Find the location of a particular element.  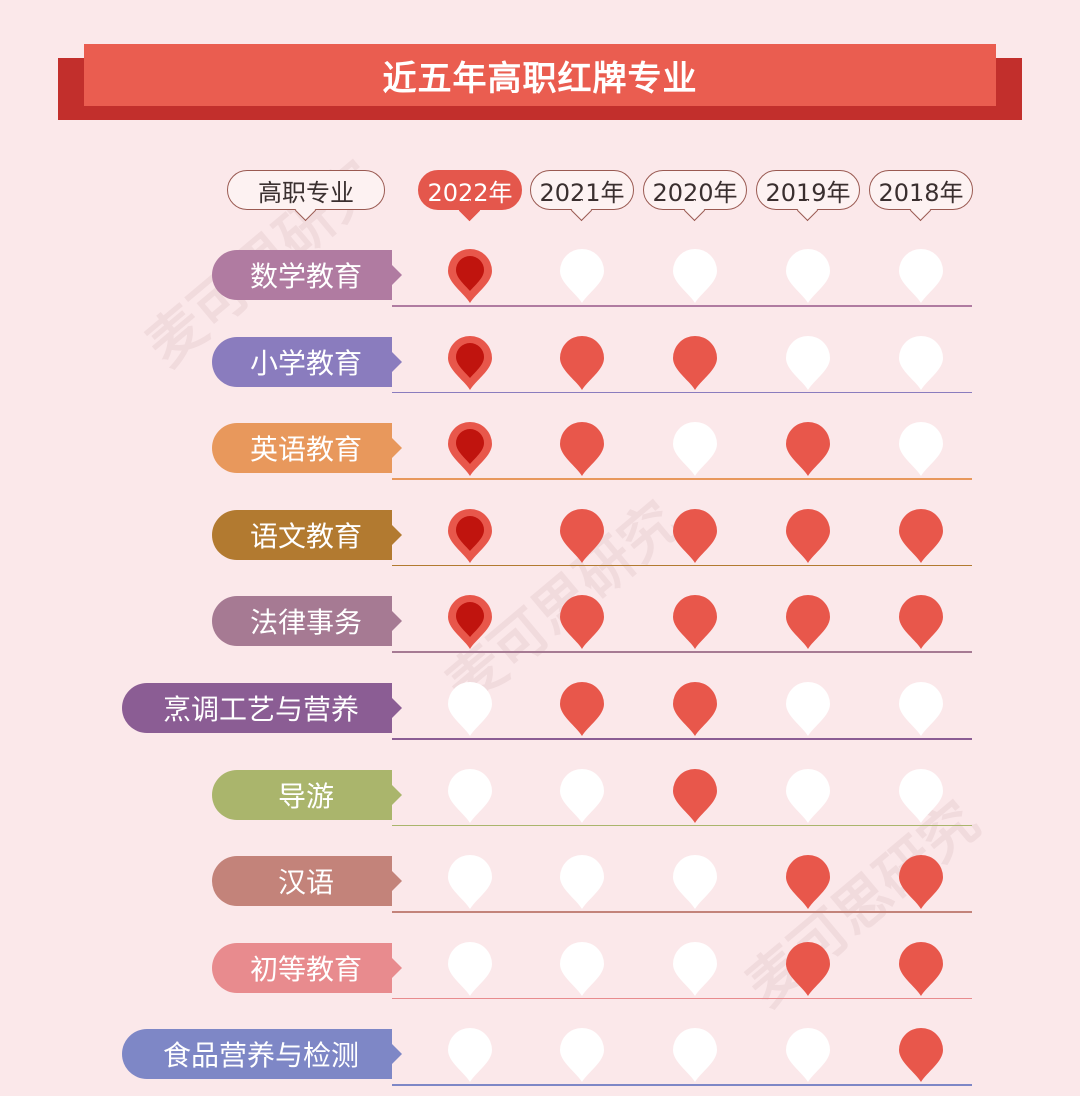

row-label: 数学教育 is located at coordinates (307, 275).